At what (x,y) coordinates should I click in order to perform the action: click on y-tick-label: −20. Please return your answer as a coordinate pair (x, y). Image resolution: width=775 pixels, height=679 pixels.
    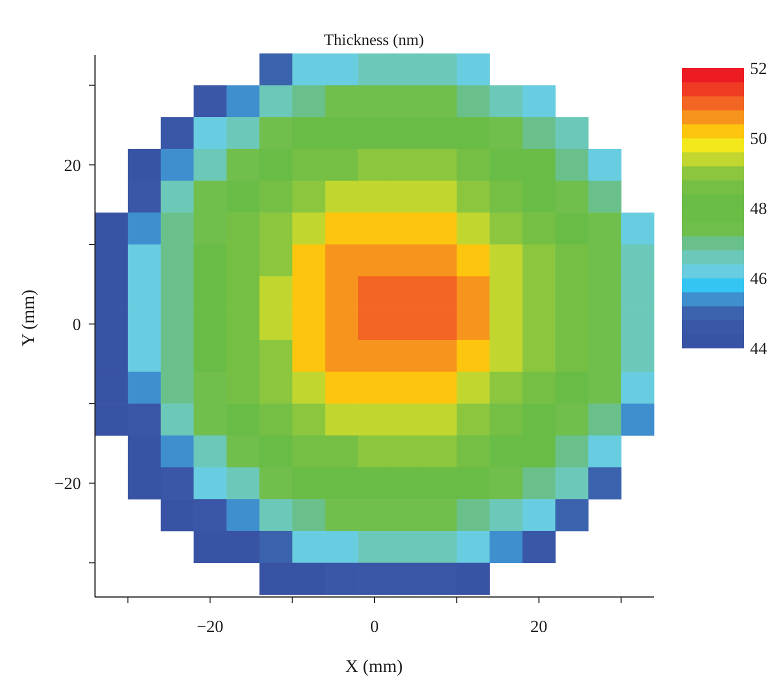
    Looking at the image, I should click on (67, 484).